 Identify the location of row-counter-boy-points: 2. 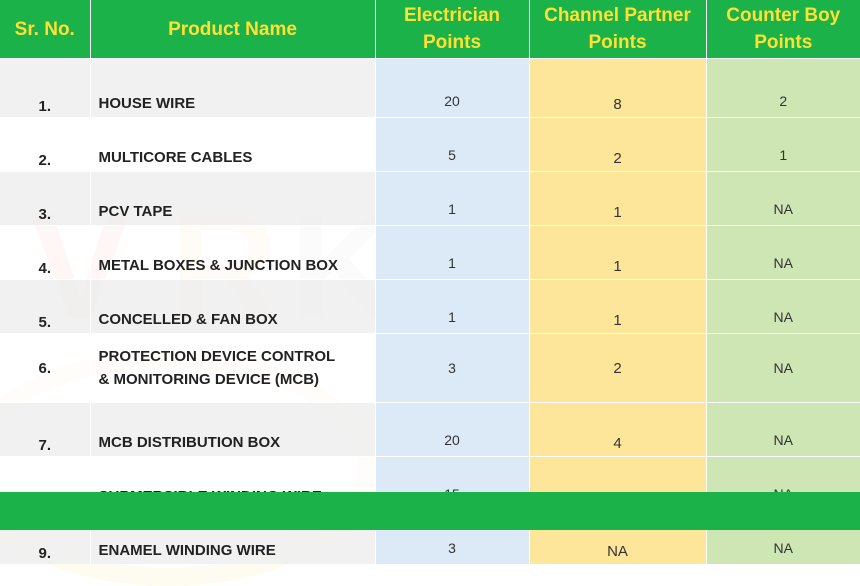
(783, 88).